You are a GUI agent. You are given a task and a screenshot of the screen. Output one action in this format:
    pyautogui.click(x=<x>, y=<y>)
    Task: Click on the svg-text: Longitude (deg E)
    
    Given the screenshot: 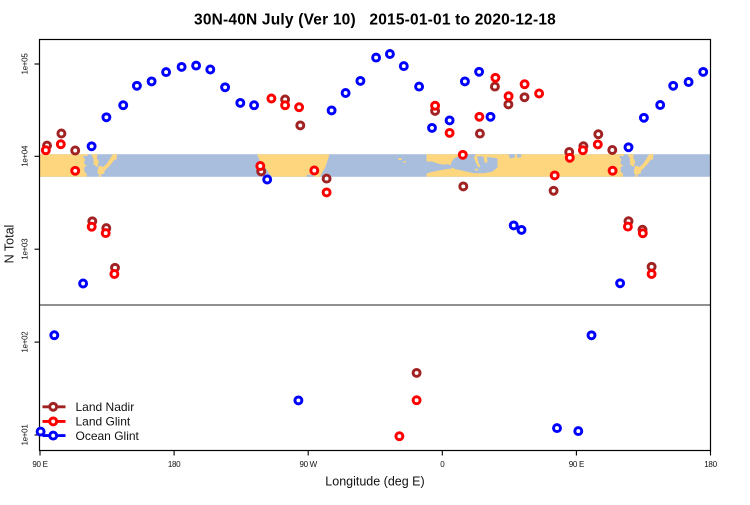 What is the action you would take?
    pyautogui.click(x=374, y=482)
    